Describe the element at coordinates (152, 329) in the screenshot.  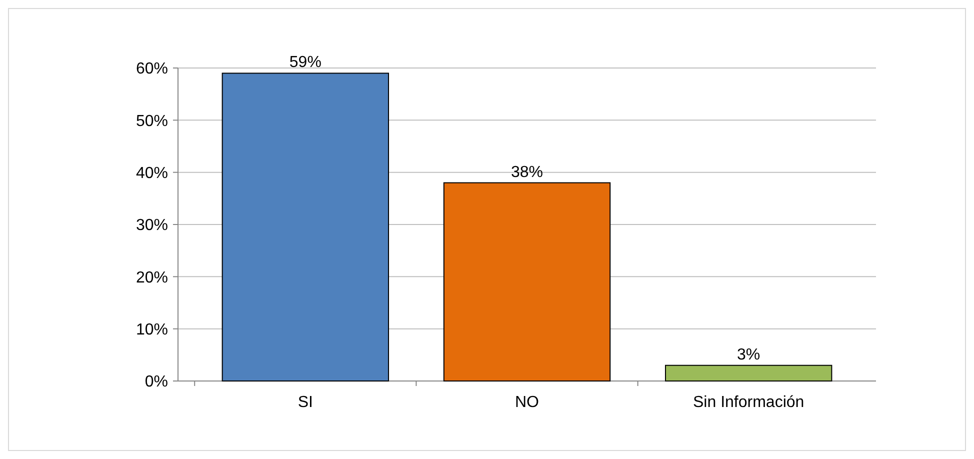
I see `y-tick-label: 10%` at that location.